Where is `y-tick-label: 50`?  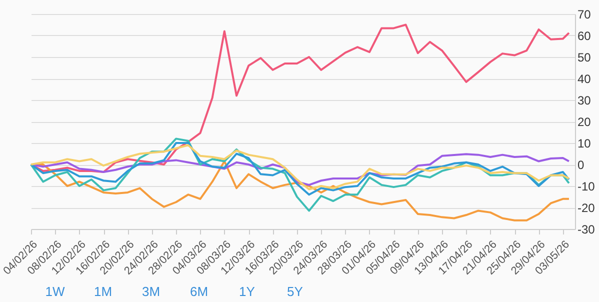 y-tick-label: 50 is located at coordinates (585, 57).